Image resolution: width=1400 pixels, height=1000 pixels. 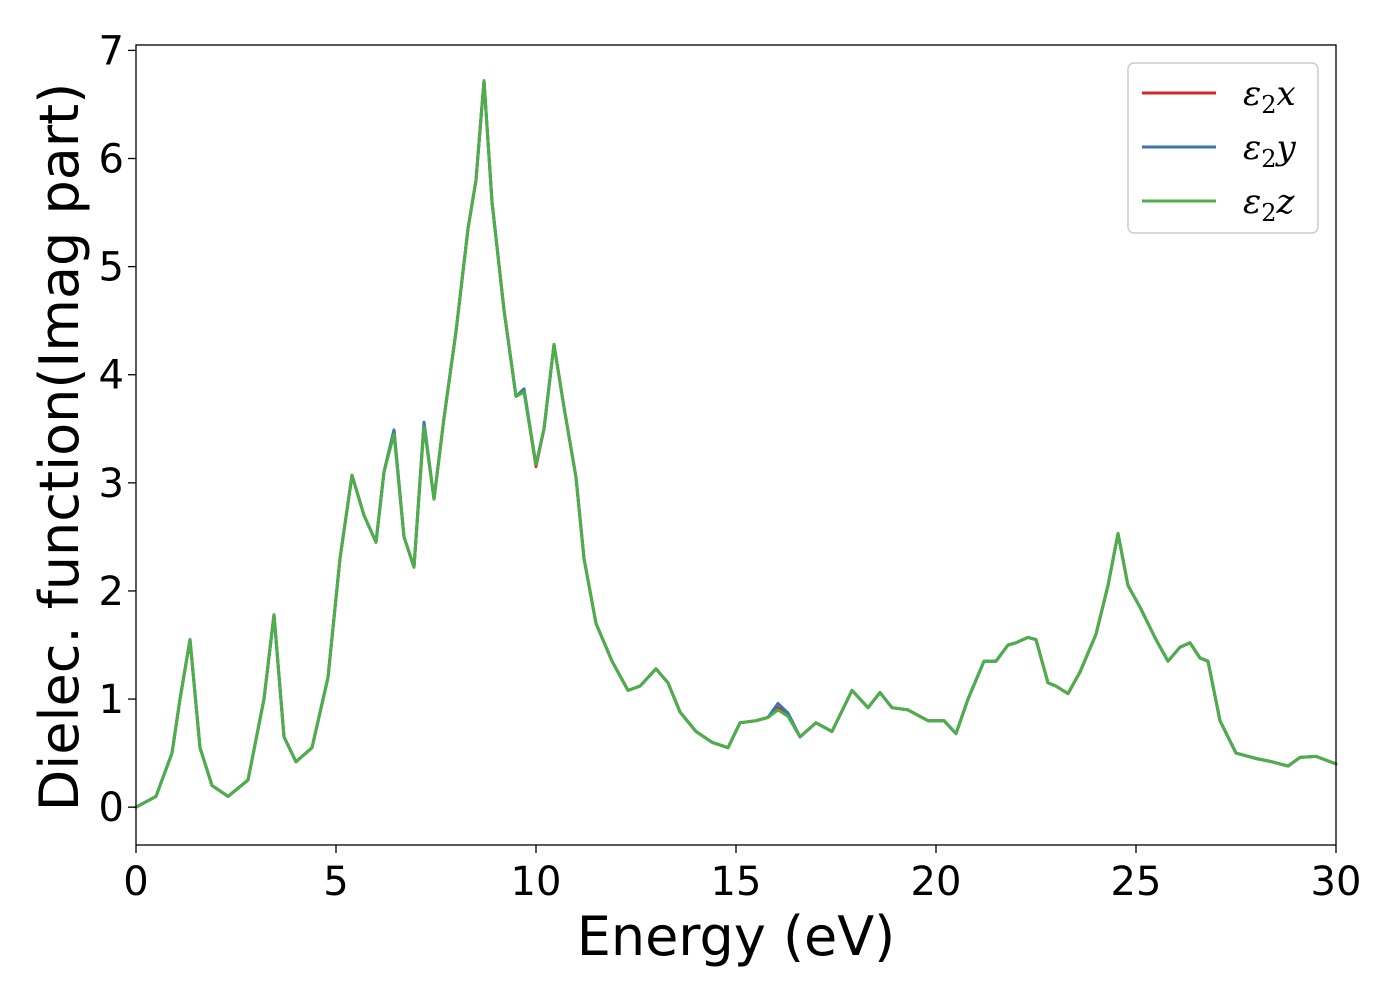 What do you see at coordinates (1286, 94) in the screenshot?
I see `legend-axis: x` at bounding box center [1286, 94].